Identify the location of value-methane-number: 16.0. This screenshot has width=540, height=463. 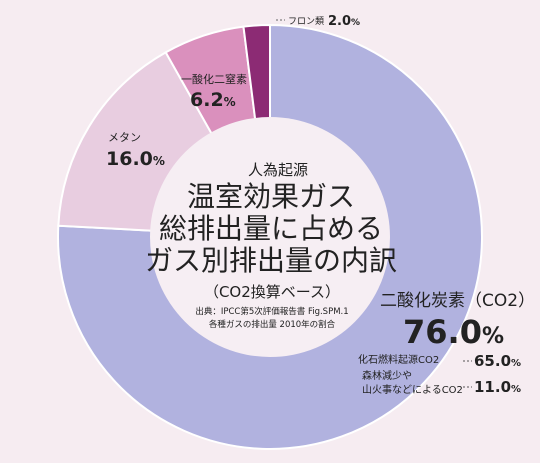
(129, 159).